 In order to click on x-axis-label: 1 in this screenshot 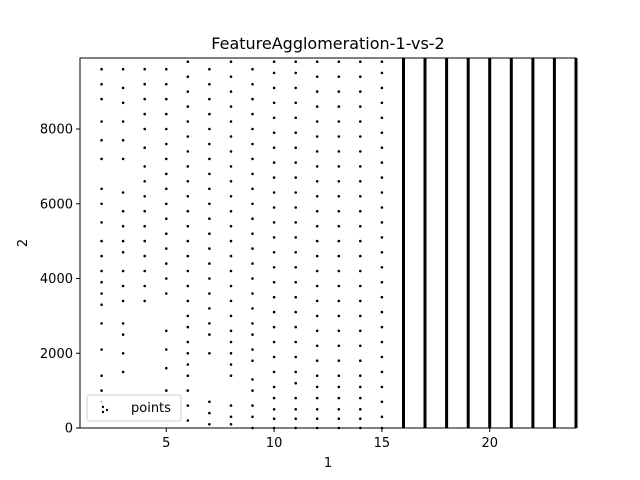, I will do `click(328, 463)`.